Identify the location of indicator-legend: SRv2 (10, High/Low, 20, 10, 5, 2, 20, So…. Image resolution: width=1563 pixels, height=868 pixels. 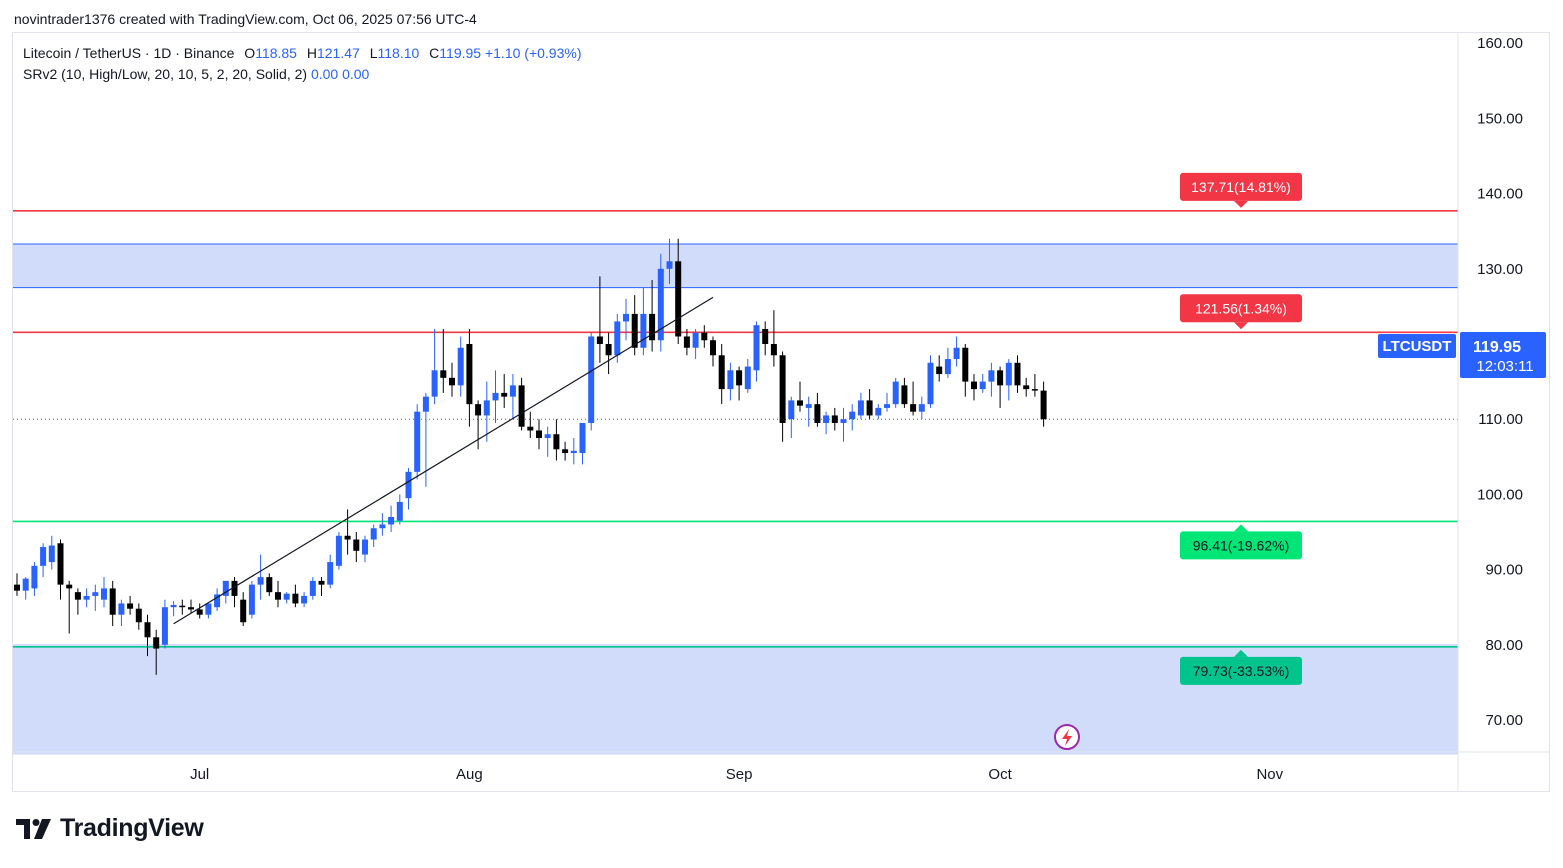
(196, 74).